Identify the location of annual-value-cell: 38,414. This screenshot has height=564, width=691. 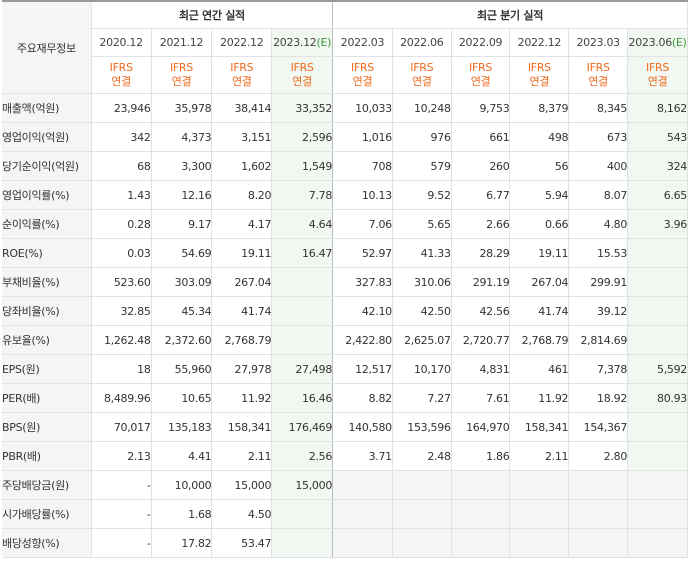
(242, 108).